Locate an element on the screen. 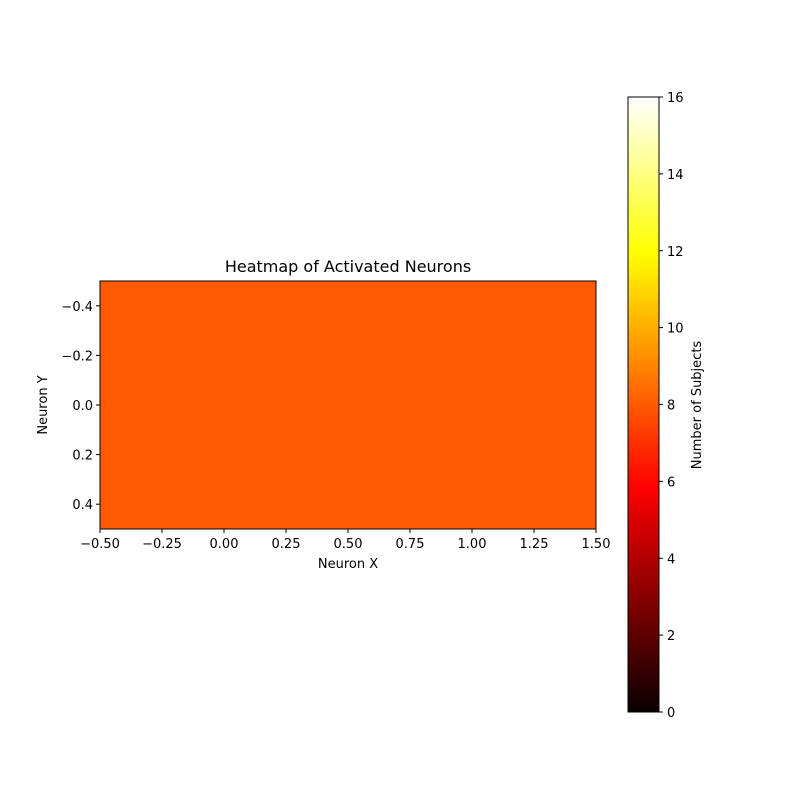  y-tick-label: 0.0 is located at coordinates (82, 406).